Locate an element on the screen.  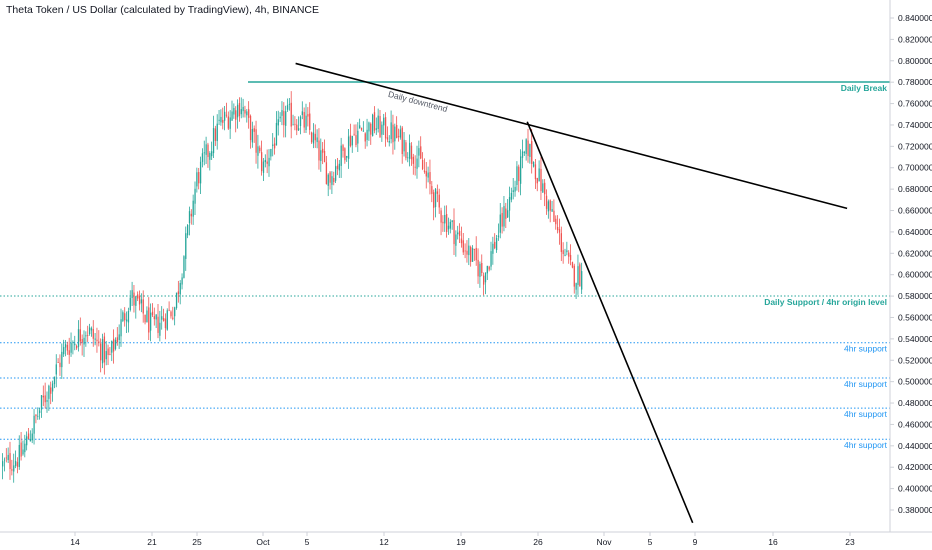
price-tick-label: 0.72000000 is located at coordinates (915, 146).